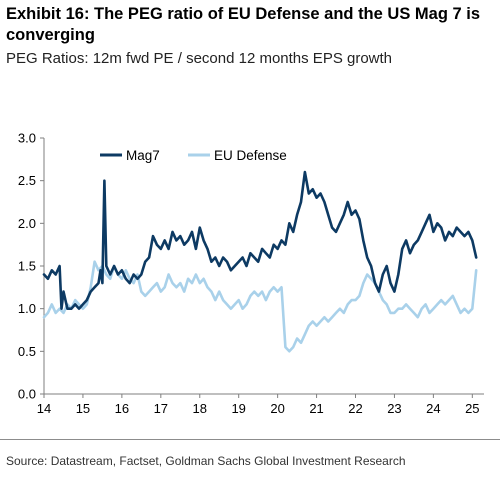 This screenshot has width=500, height=478. I want to click on x-tick-label: 14, so click(44, 408).